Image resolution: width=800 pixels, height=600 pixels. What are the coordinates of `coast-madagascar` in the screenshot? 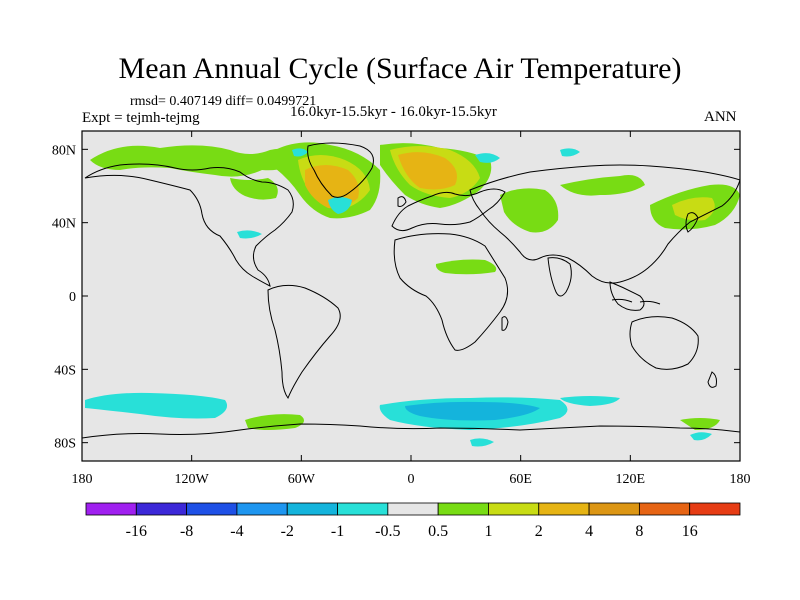 It's located at (505, 323).